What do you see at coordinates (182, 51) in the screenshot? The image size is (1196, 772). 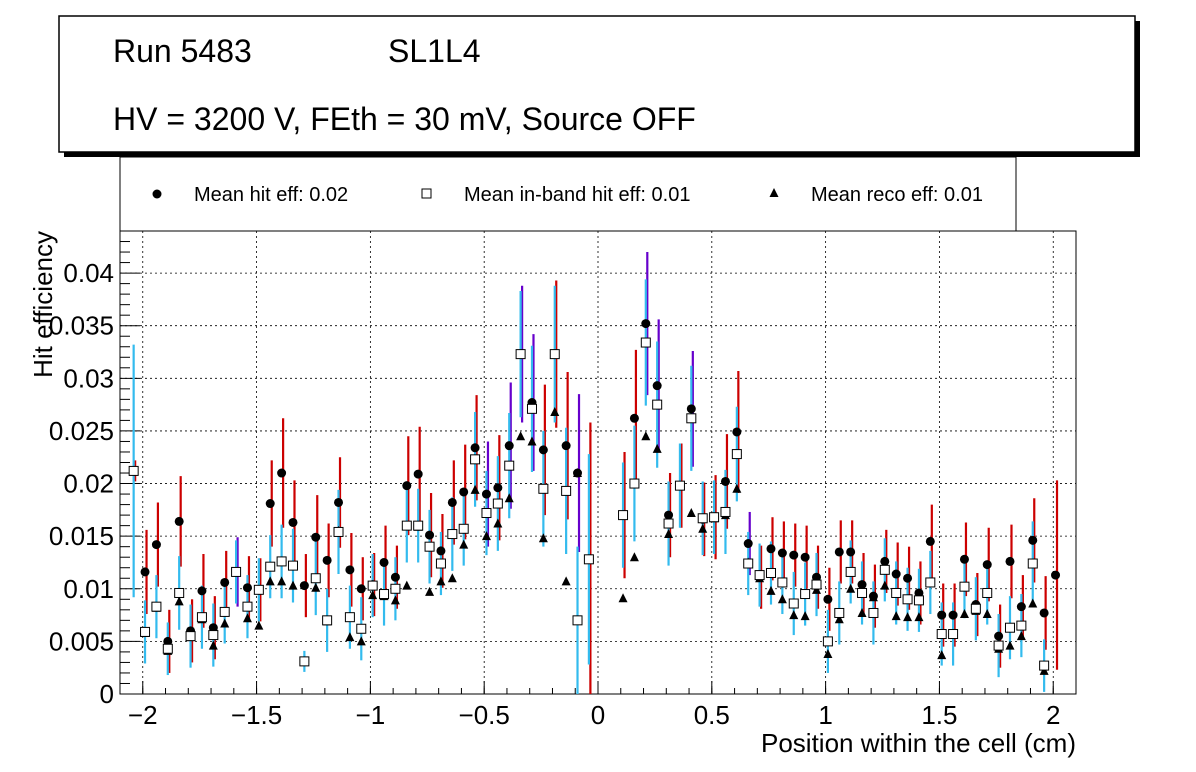 I see `run-label: Run 5483` at bounding box center [182, 51].